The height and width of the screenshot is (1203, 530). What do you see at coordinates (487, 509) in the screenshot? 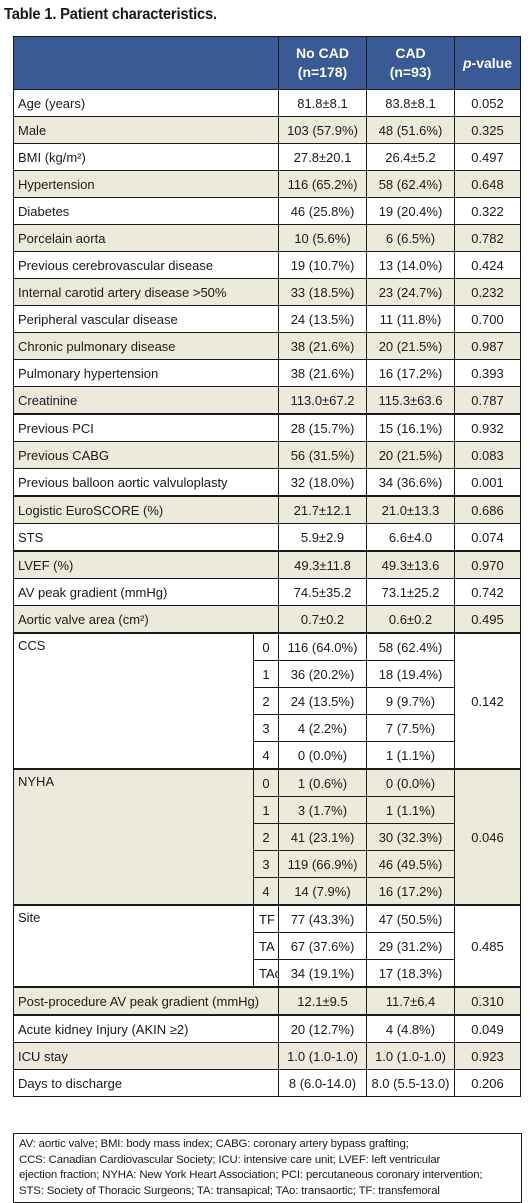
I see `p-value: 0.686` at bounding box center [487, 509].